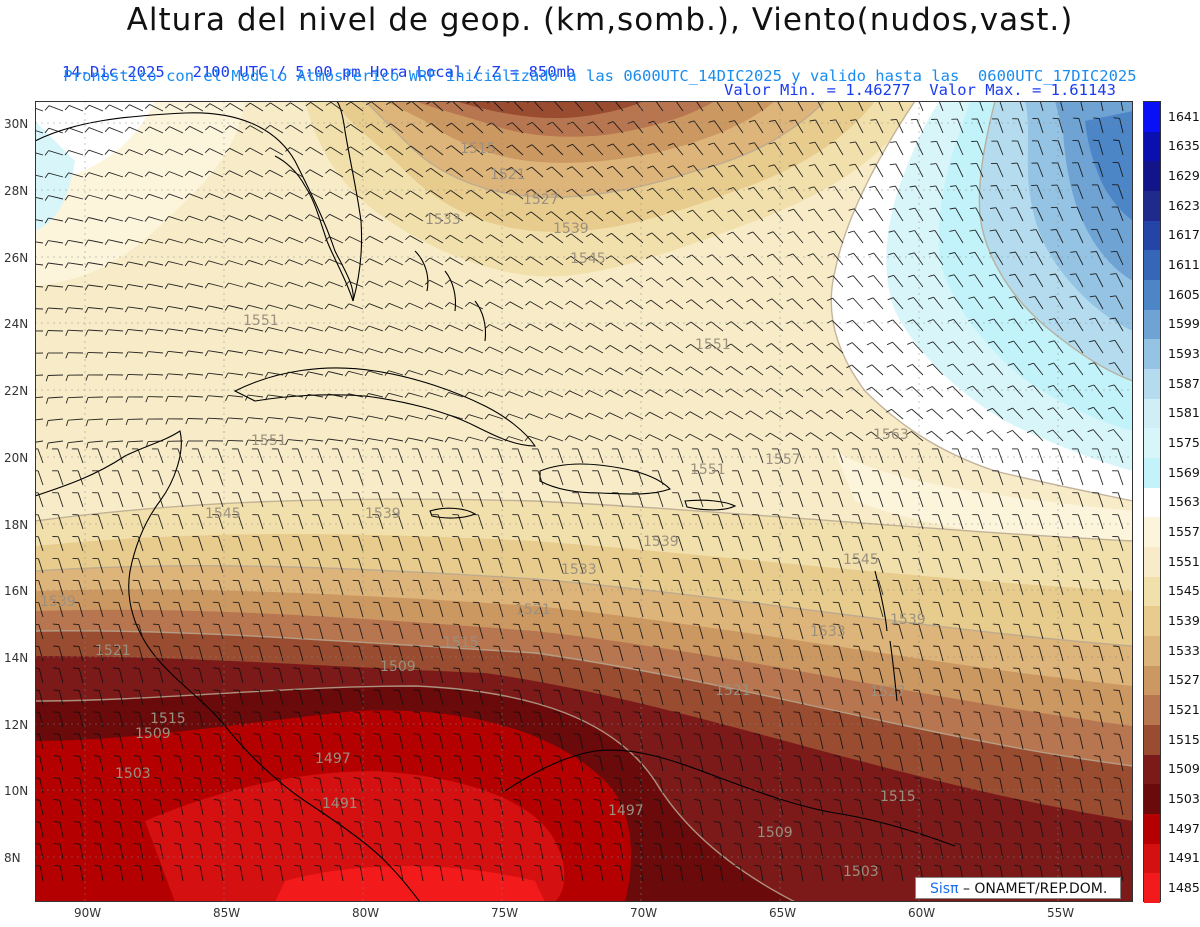  I want to click on contour-label: 1497, so click(333, 759).